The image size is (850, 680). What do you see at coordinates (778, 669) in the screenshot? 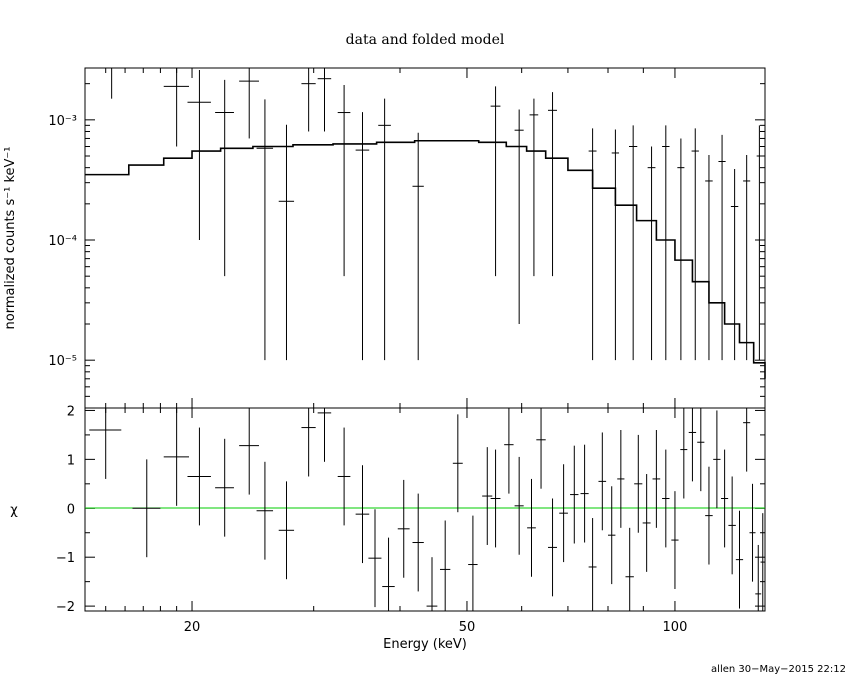
I see `footer-stamp: allen 30−May−2015 22:12` at bounding box center [778, 669].